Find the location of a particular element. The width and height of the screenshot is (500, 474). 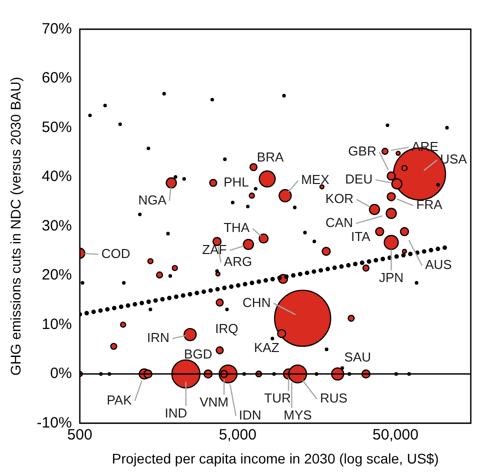

x-axis-title: Projected per capita income in 2030 (log scale, US$) is located at coordinates (275, 458).